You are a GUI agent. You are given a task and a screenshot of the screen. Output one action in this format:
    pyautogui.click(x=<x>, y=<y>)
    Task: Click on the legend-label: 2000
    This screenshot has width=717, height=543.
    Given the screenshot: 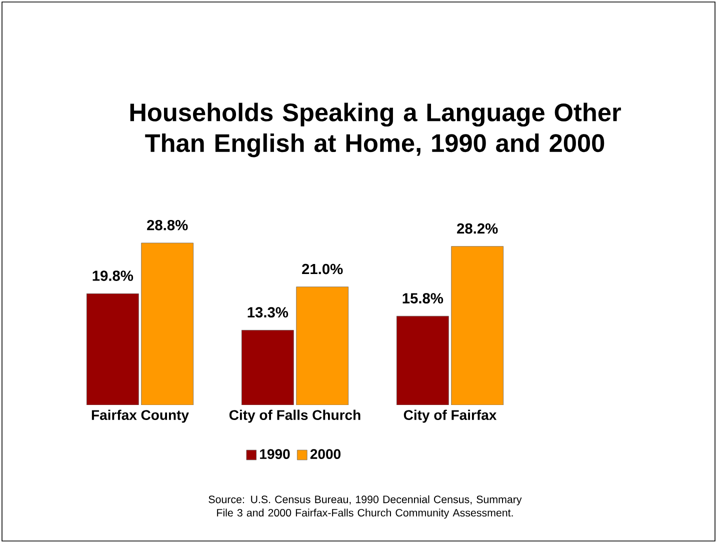 What is the action you would take?
    pyautogui.click(x=325, y=454)
    